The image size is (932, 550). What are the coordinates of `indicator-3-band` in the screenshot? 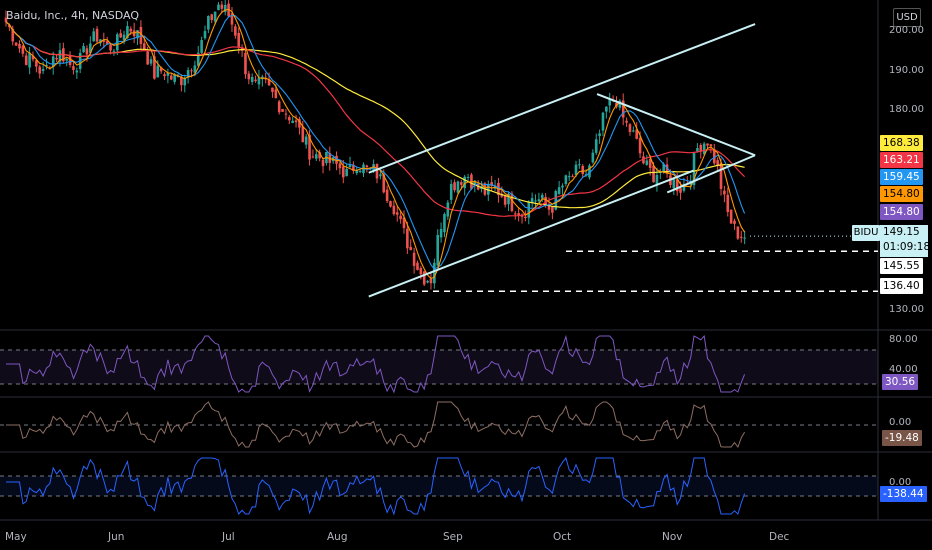 It's located at (439, 486).